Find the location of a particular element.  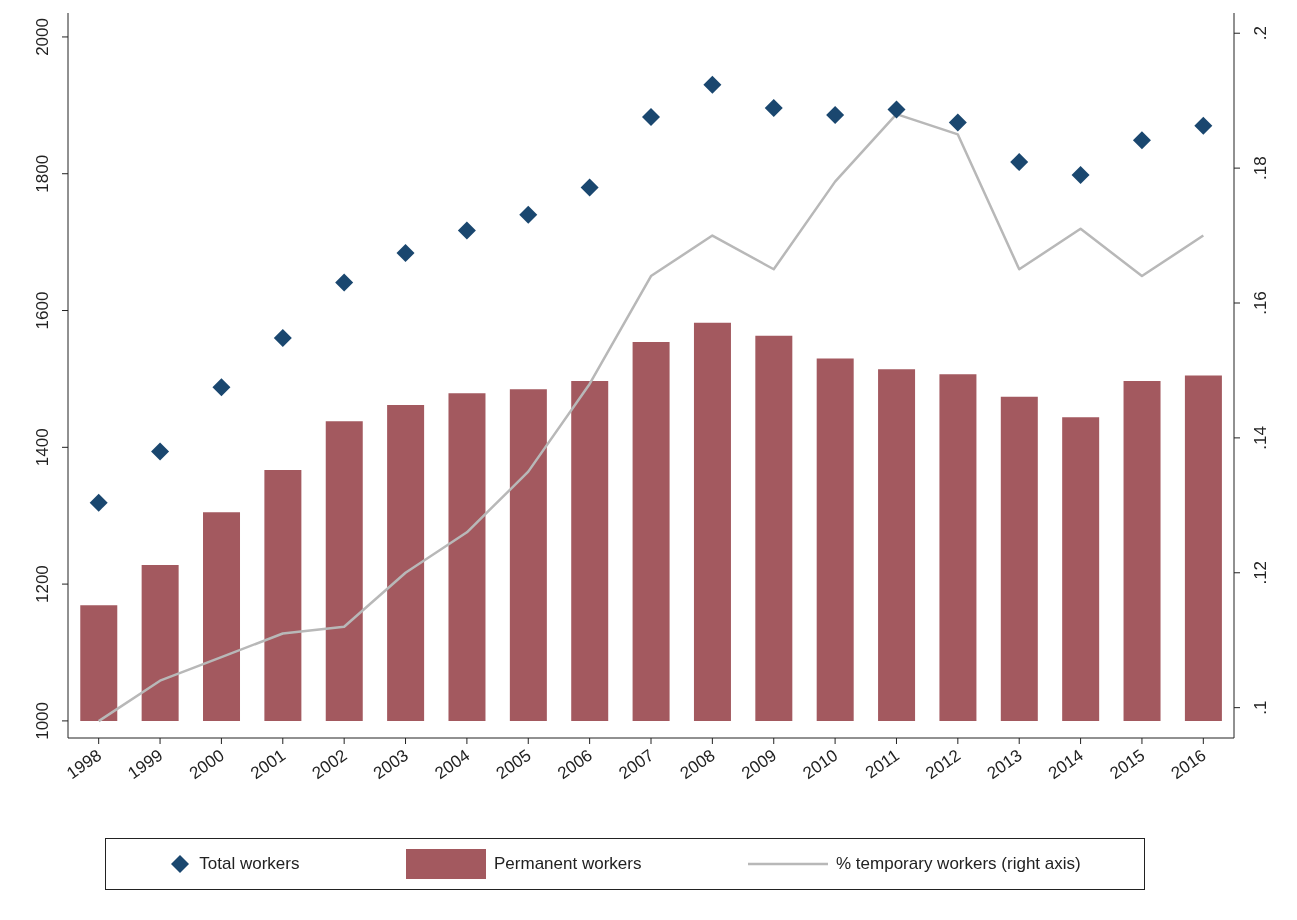

y-tick-label: 2000 is located at coordinates (42, 37).